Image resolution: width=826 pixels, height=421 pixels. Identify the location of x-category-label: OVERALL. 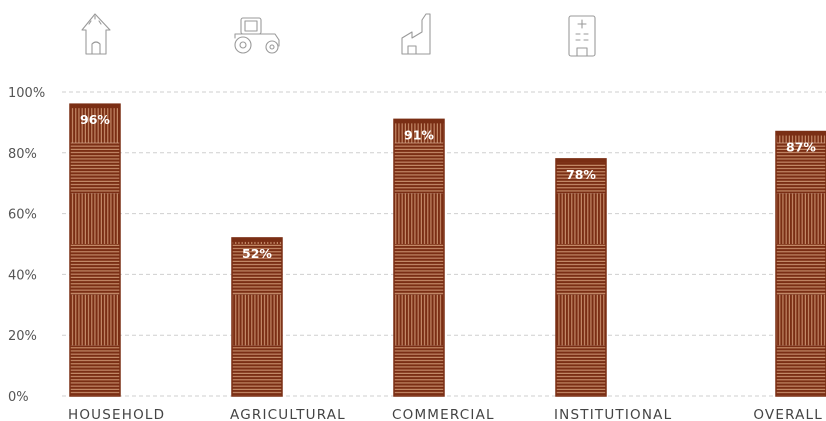
(788, 414).